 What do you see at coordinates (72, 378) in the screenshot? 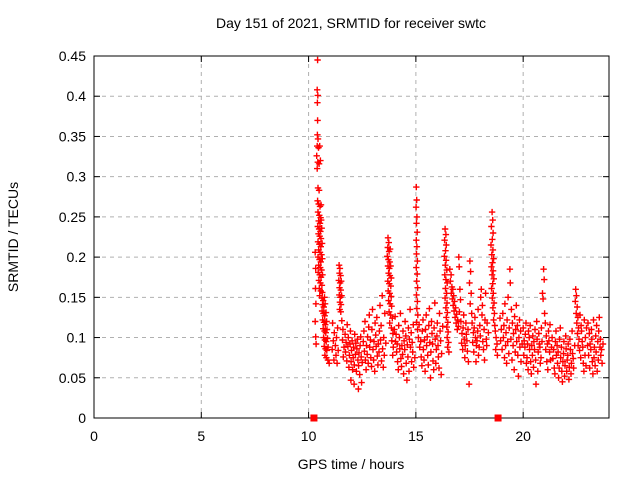
I see `y-tick-label: 0.05` at bounding box center [72, 378].